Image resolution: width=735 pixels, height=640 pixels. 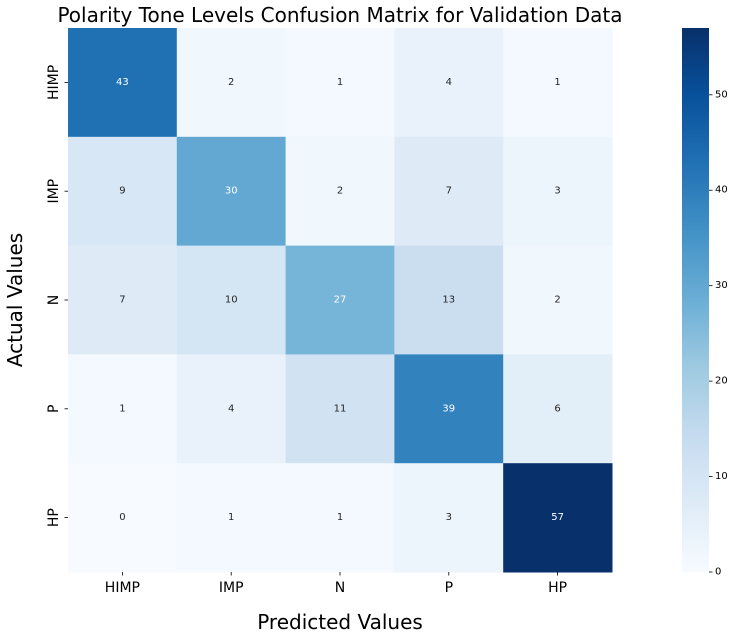 I want to click on heatmap-cell-r1-c2, so click(x=340, y=191).